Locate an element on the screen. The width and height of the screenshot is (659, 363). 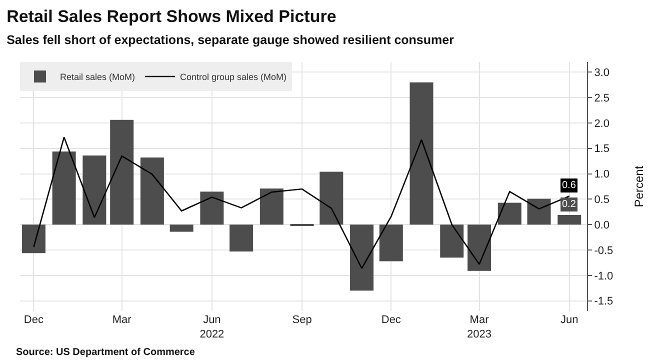
y-tick-label: 1.0 is located at coordinates (602, 174).